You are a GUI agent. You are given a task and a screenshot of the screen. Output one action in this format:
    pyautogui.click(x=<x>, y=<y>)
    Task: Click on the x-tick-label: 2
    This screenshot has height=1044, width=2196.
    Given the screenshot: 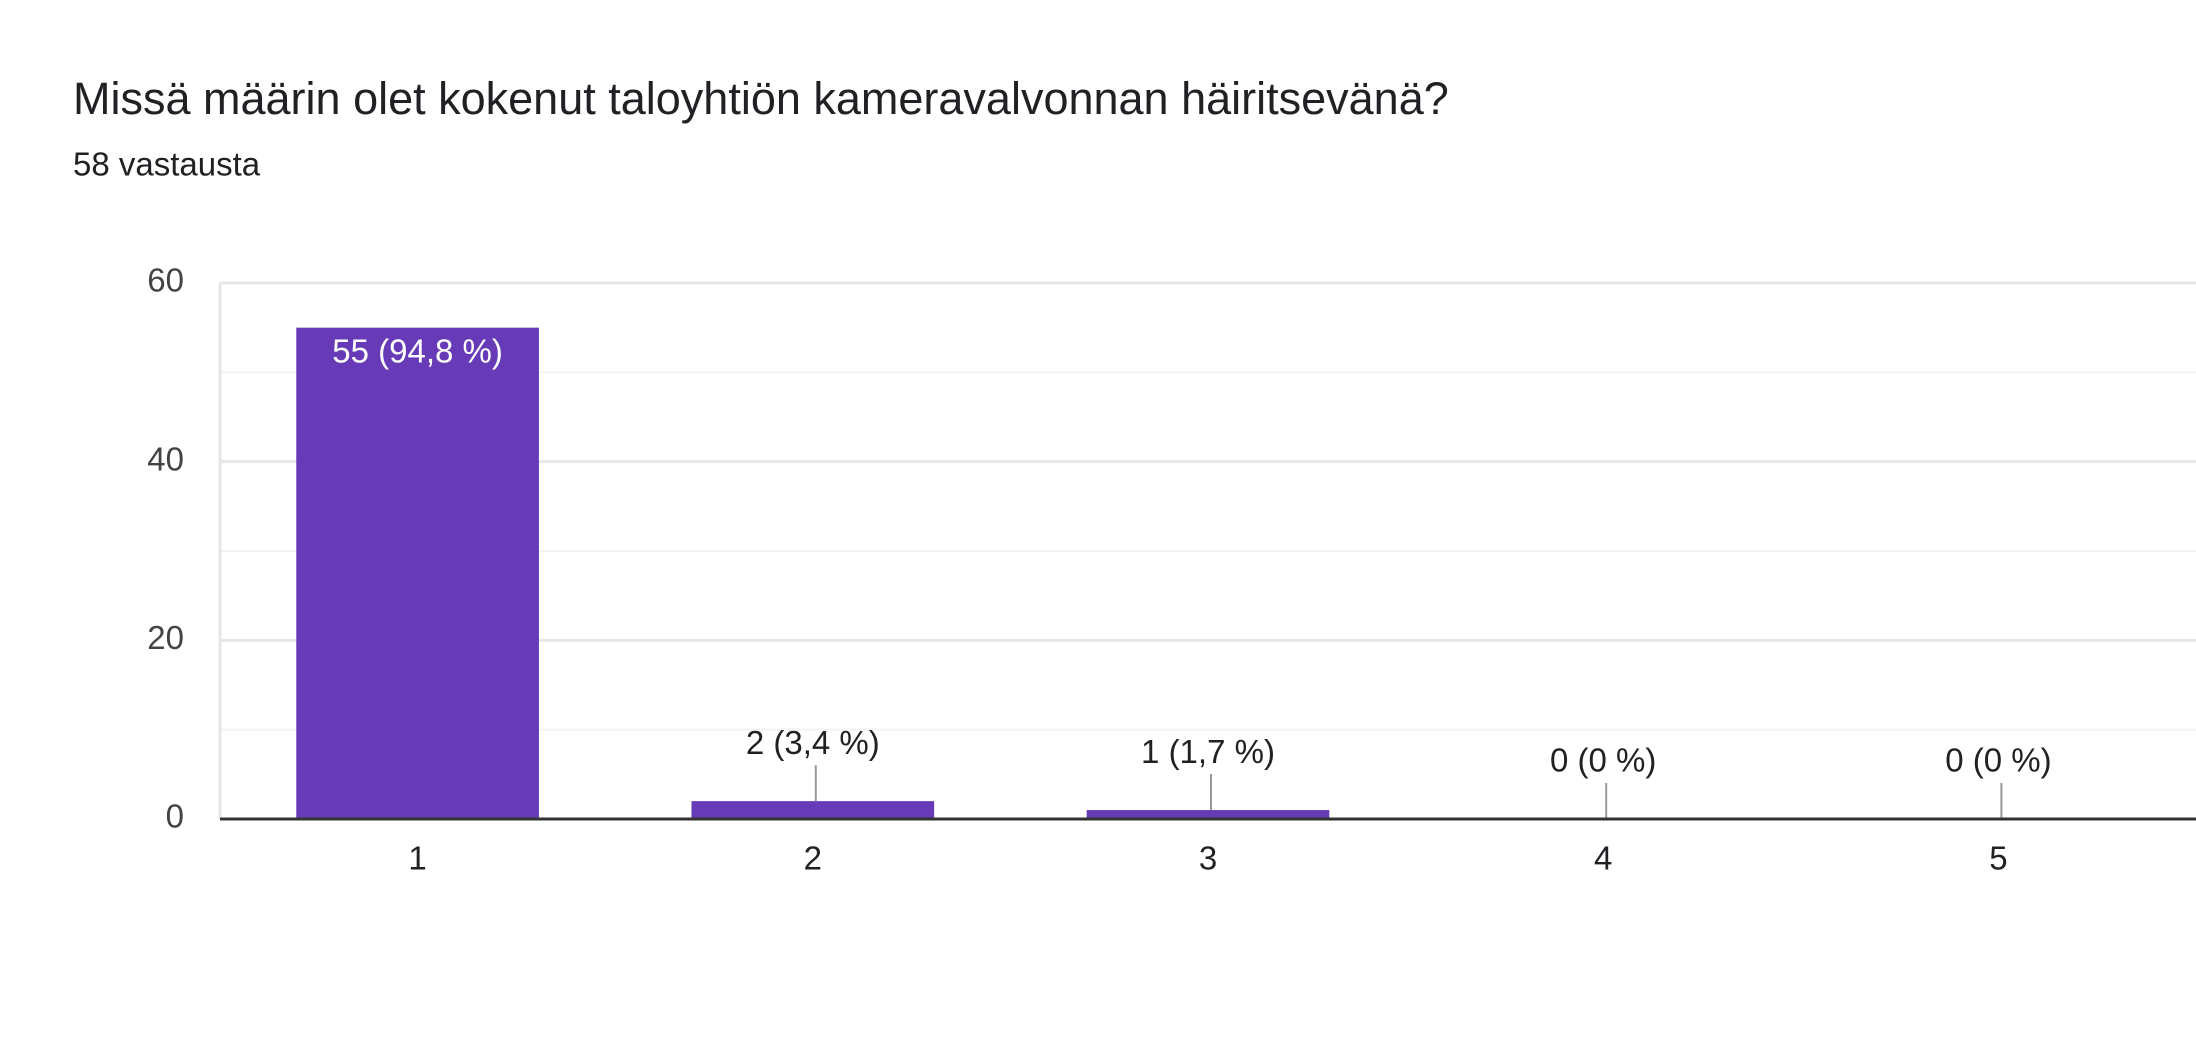 What is the action you would take?
    pyautogui.click(x=813, y=858)
    